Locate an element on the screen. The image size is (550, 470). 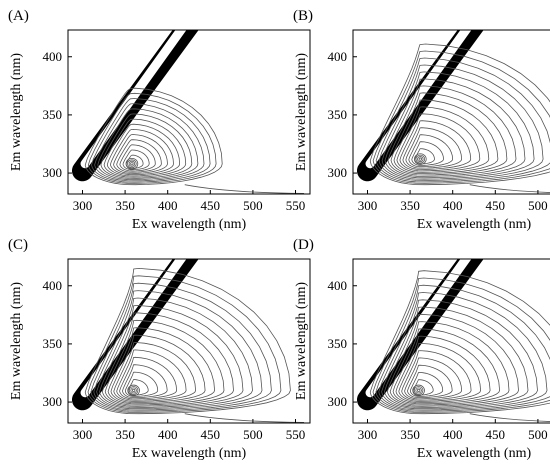
panel-label: (D) is located at coordinates (303, 245).